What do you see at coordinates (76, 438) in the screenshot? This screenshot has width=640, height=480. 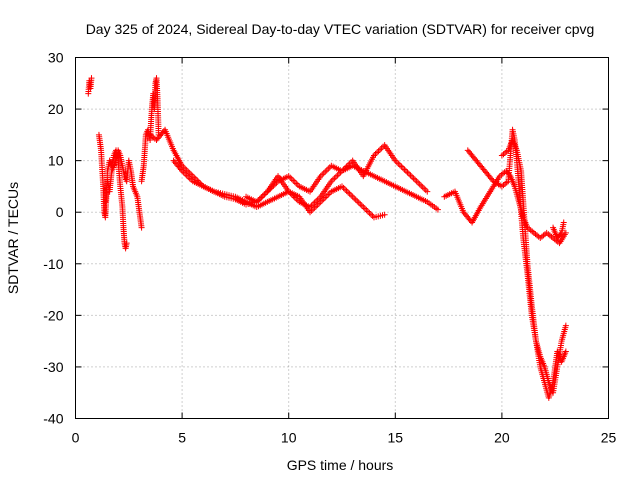 I see `x-tick-label: 0` at bounding box center [76, 438].